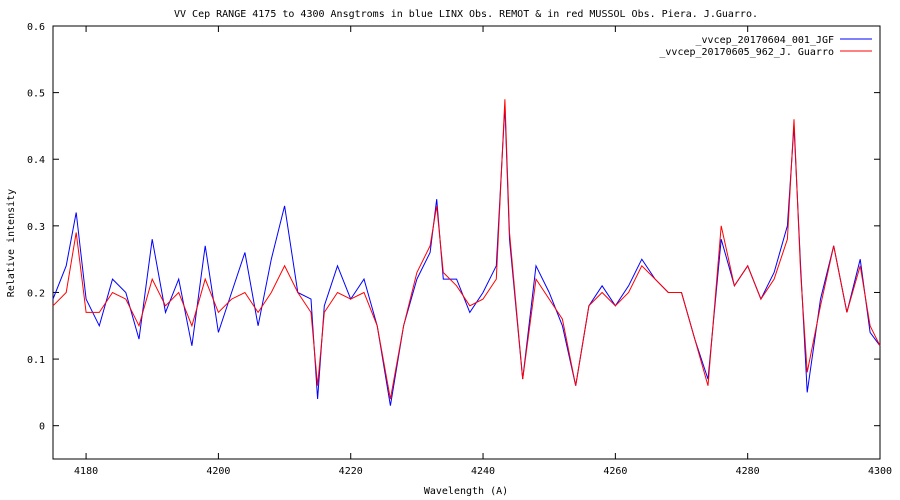  Describe the element at coordinates (351, 471) in the screenshot. I see `x-tick-label: 4220` at that location.